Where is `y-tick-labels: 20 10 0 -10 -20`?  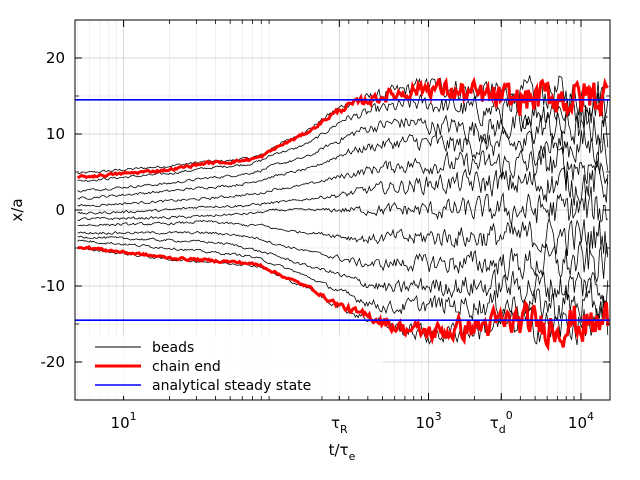
y-tick-labels: 20 10 0 -10 -20 is located at coordinates (53, 210).